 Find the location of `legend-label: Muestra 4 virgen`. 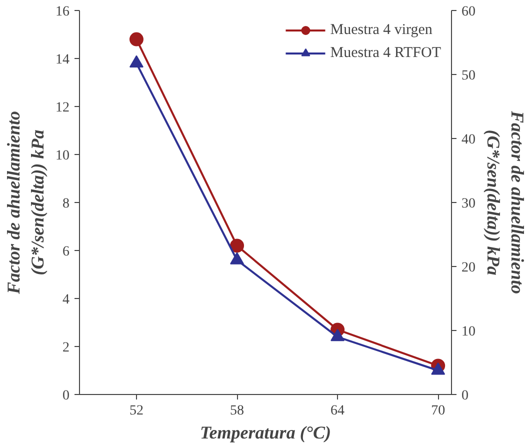

legend-label: Muestra 4 virgen is located at coordinates (381, 30).